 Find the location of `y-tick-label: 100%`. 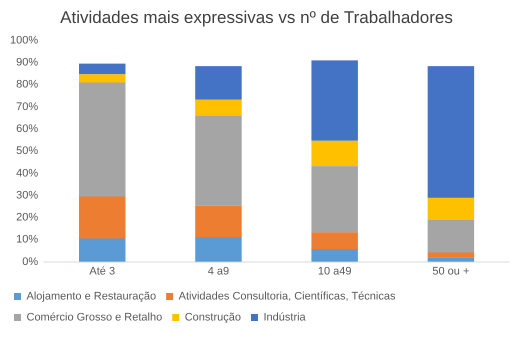

y-tick-label: 100% is located at coordinates (24, 40).